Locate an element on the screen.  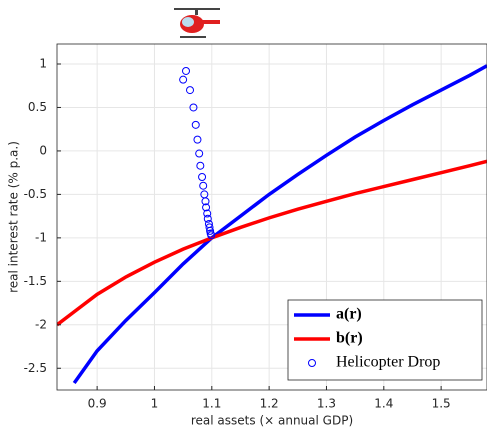
y-tick-label: -2 is located at coordinates (41, 324).